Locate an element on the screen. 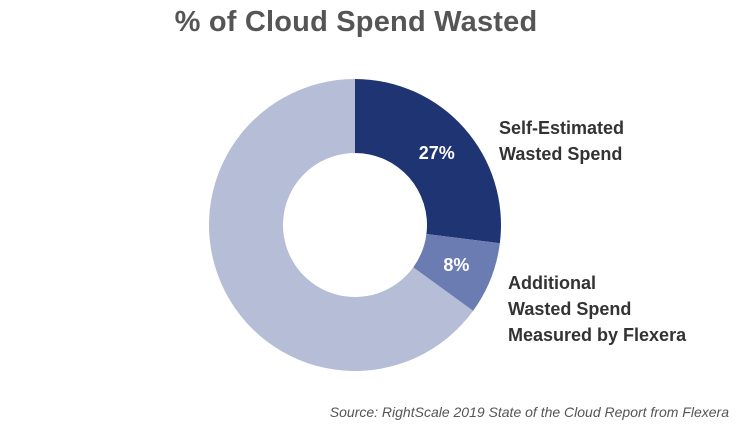  slice-self-estimated is located at coordinates (428, 161).